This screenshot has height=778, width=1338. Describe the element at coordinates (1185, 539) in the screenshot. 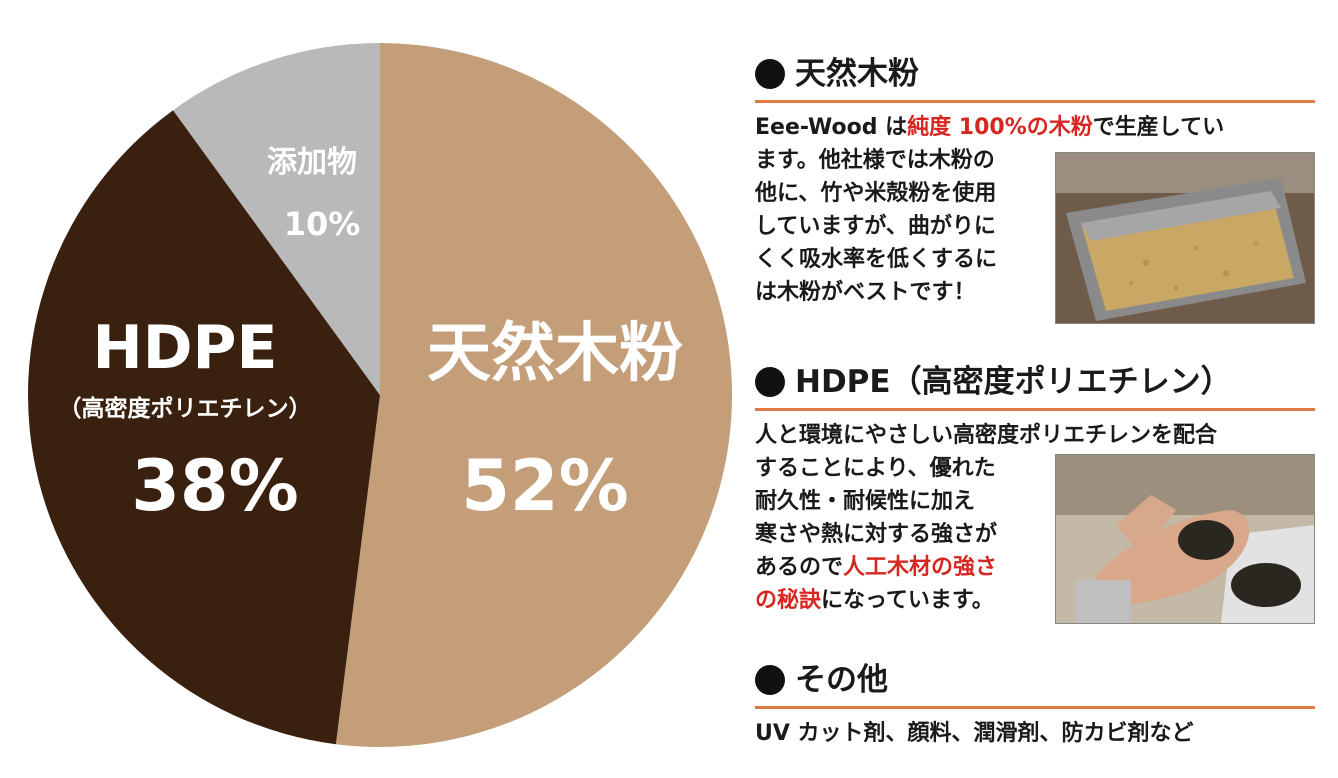

I see `hdpe-pellets-photo` at that location.